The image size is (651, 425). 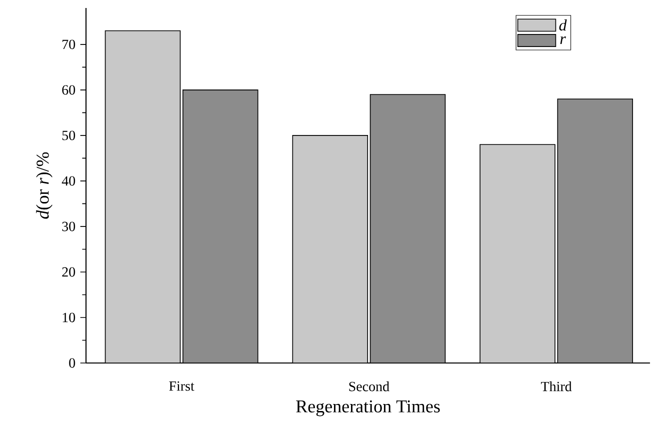 What do you see at coordinates (72, 363) in the screenshot?
I see `y-tick-label: 0` at bounding box center [72, 363].